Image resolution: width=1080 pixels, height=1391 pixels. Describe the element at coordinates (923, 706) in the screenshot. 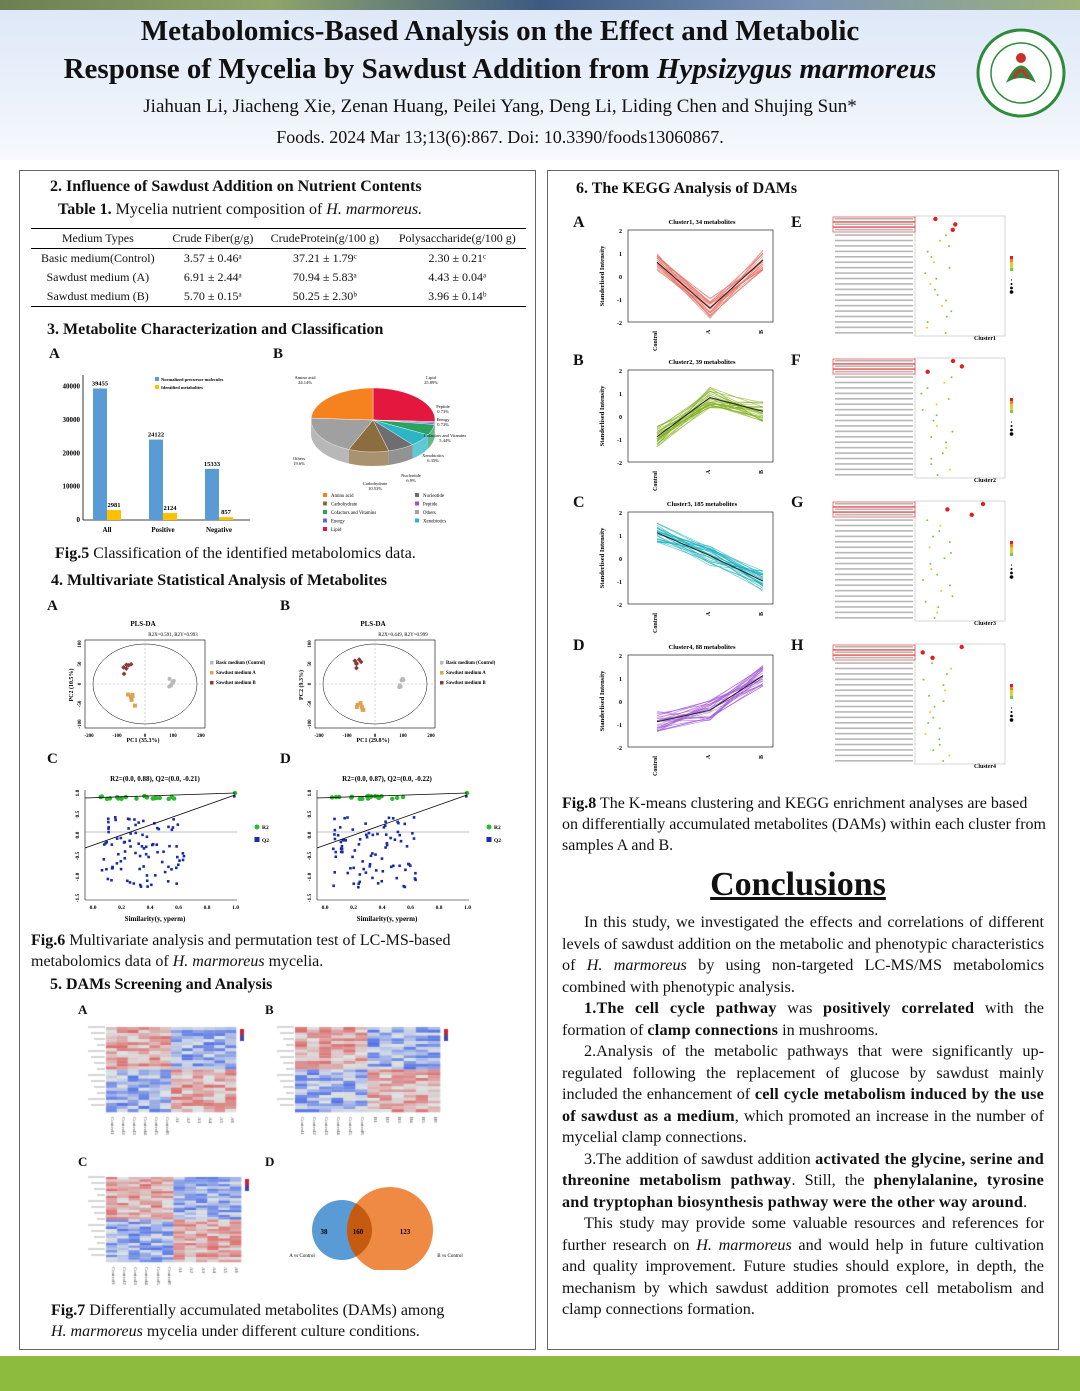

I see `kegg-bubble-plot-h: Cluster4` at that location.